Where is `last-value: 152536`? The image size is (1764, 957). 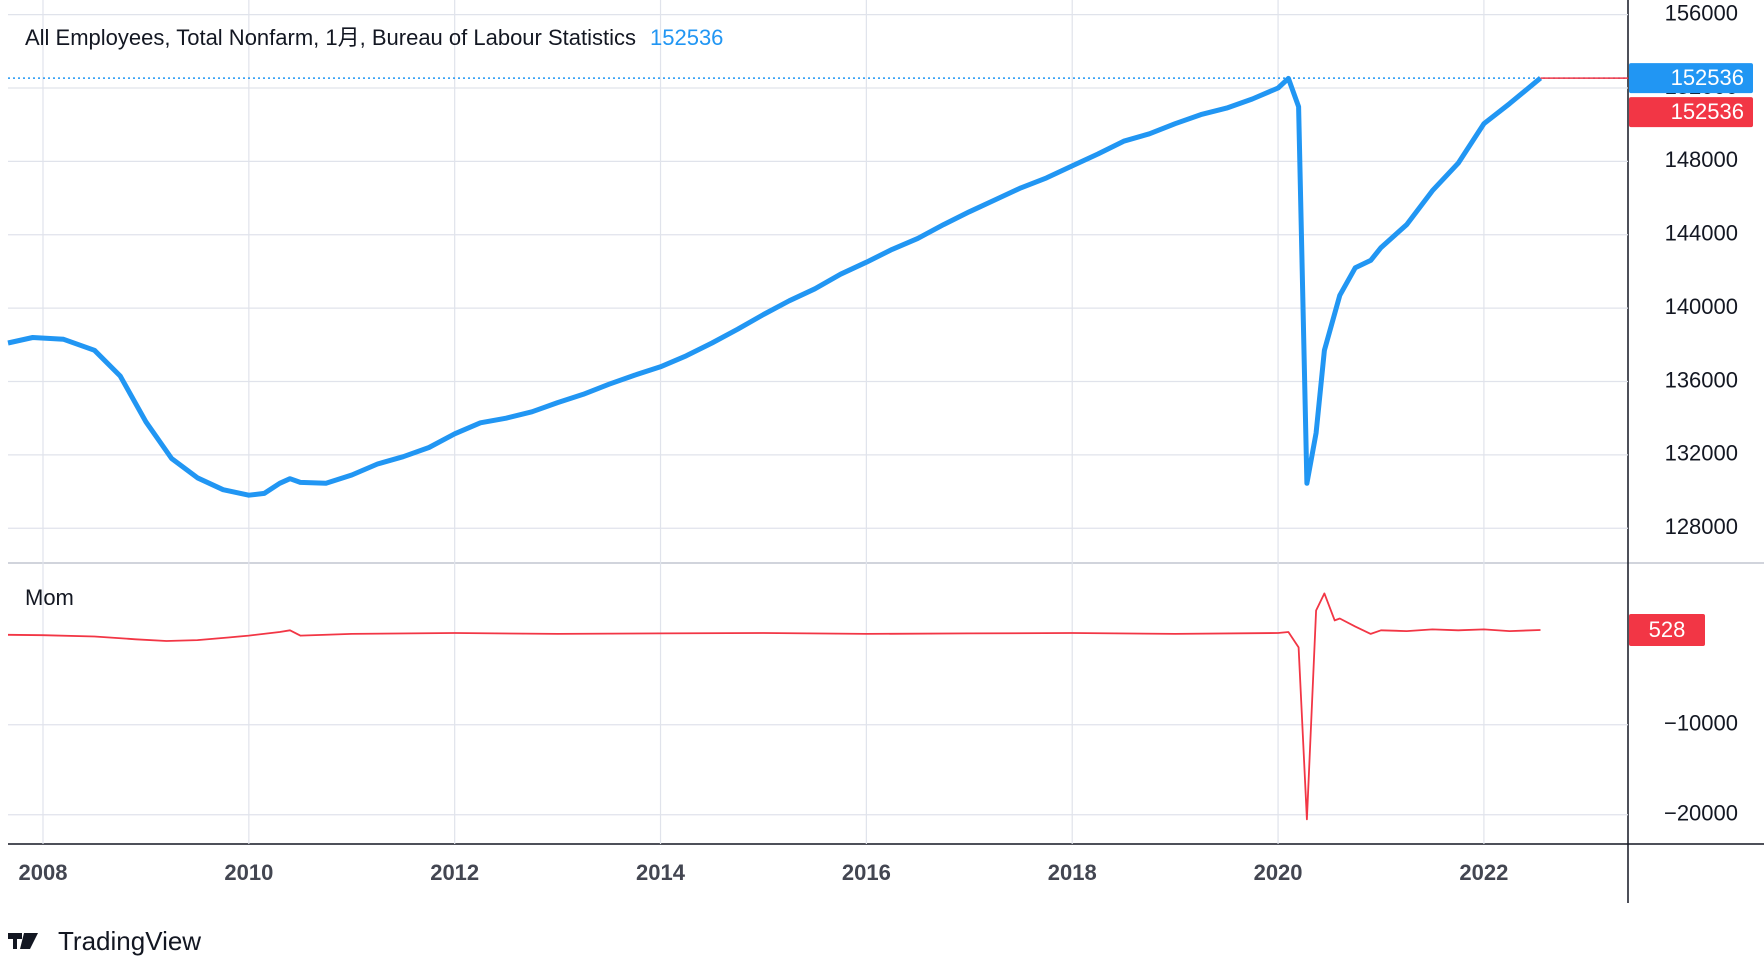 last-value: 152536 is located at coordinates (686, 37).